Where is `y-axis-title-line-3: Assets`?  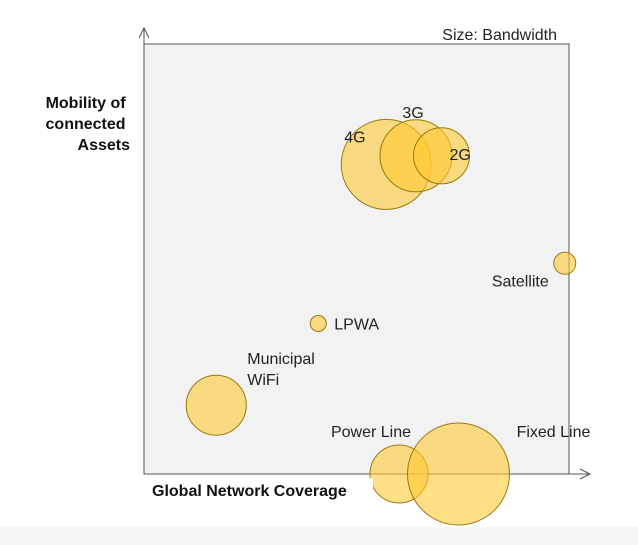
y-axis-title-line-3: Assets is located at coordinates (104, 145).